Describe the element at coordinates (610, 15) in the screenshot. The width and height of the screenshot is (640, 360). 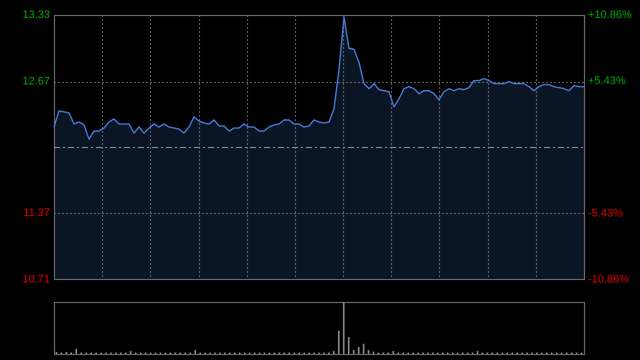
I see `y2-tick-label: +10.86%` at that location.